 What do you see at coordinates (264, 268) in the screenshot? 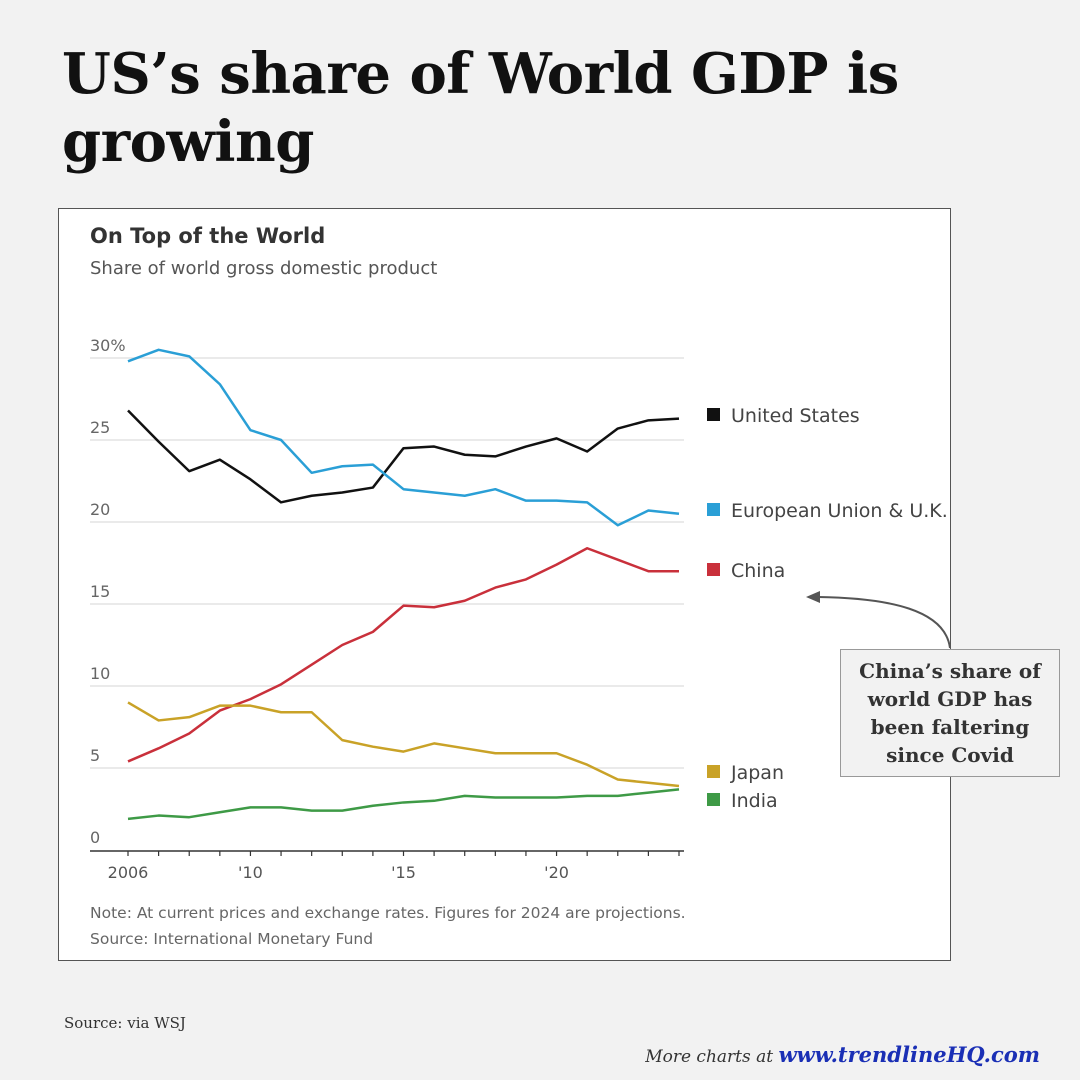
I see `chart-subtitle: Share of world gross domestic product` at bounding box center [264, 268].